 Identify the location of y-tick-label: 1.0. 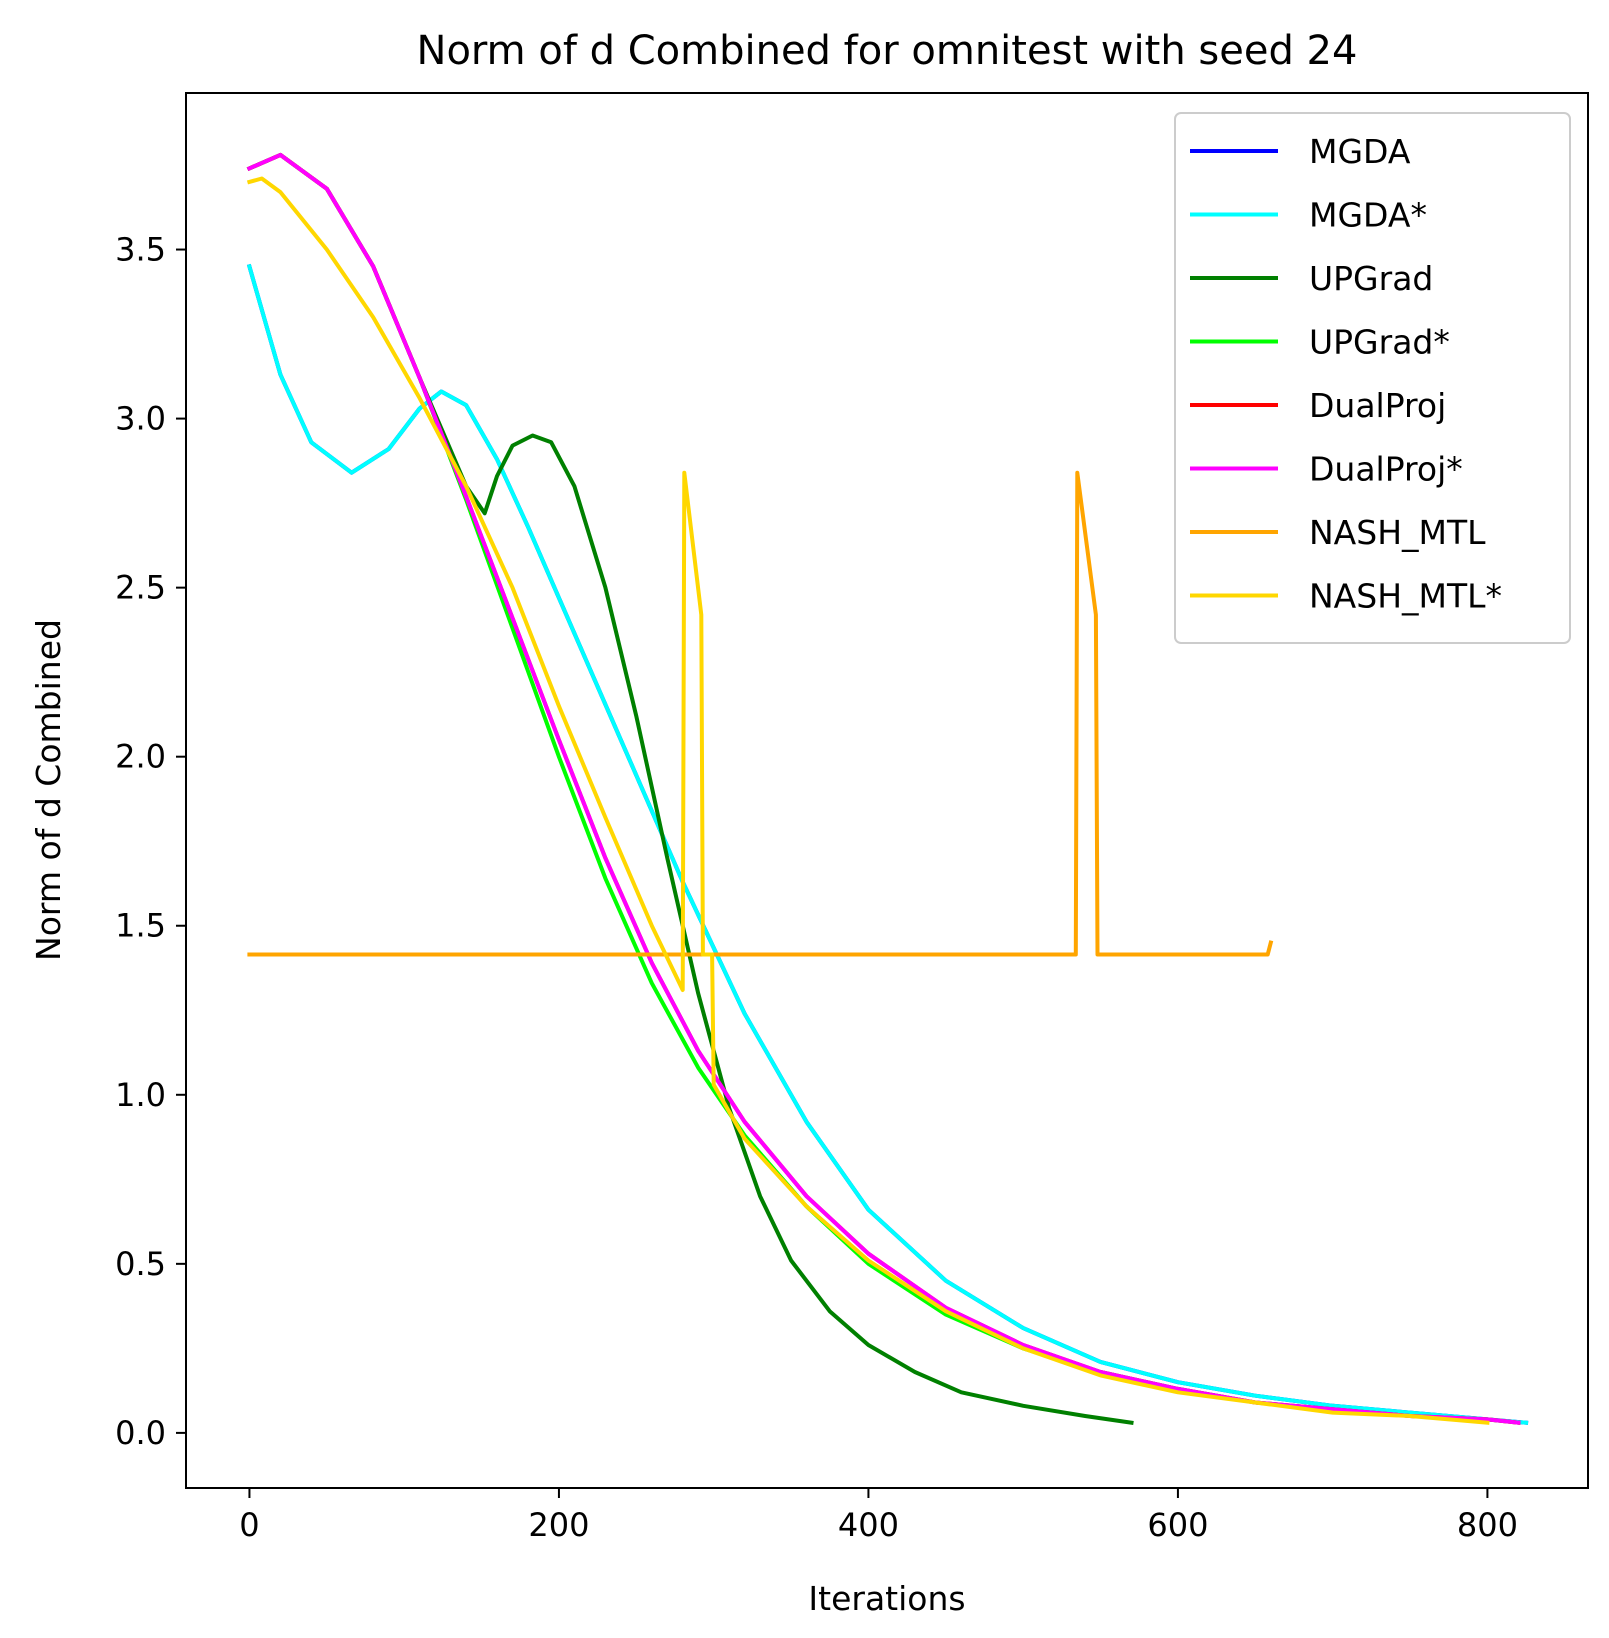
(140, 1095).